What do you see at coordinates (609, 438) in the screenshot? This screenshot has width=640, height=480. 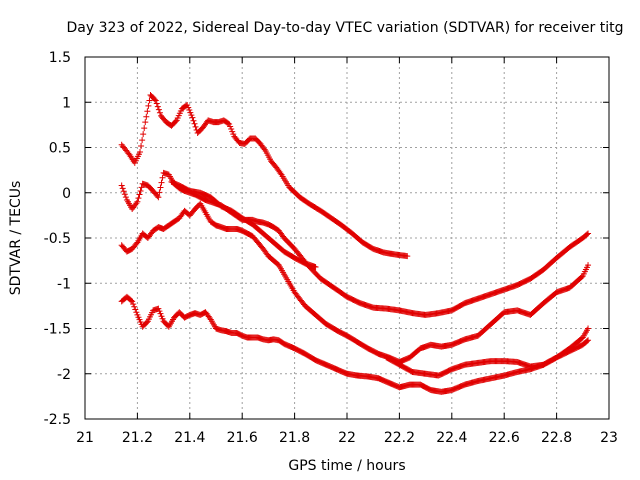 I see `x-tick-label: 23` at bounding box center [609, 438].